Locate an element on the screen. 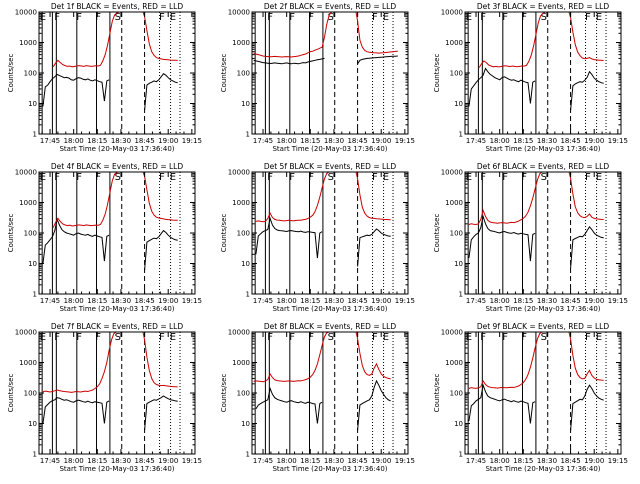  chart-title: Det 5f BLACK = Events, RED = LLD is located at coordinates (330, 166).